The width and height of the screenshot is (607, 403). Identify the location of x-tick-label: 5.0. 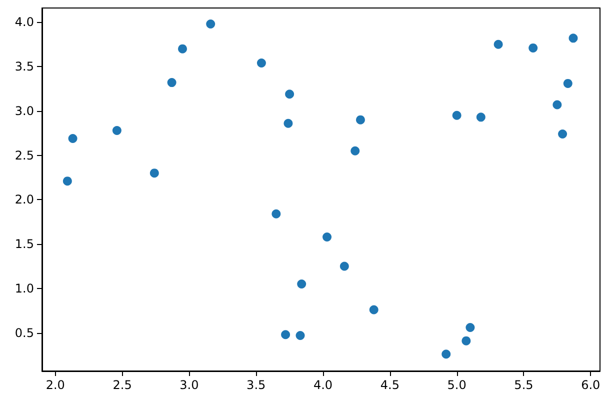
(456, 385).